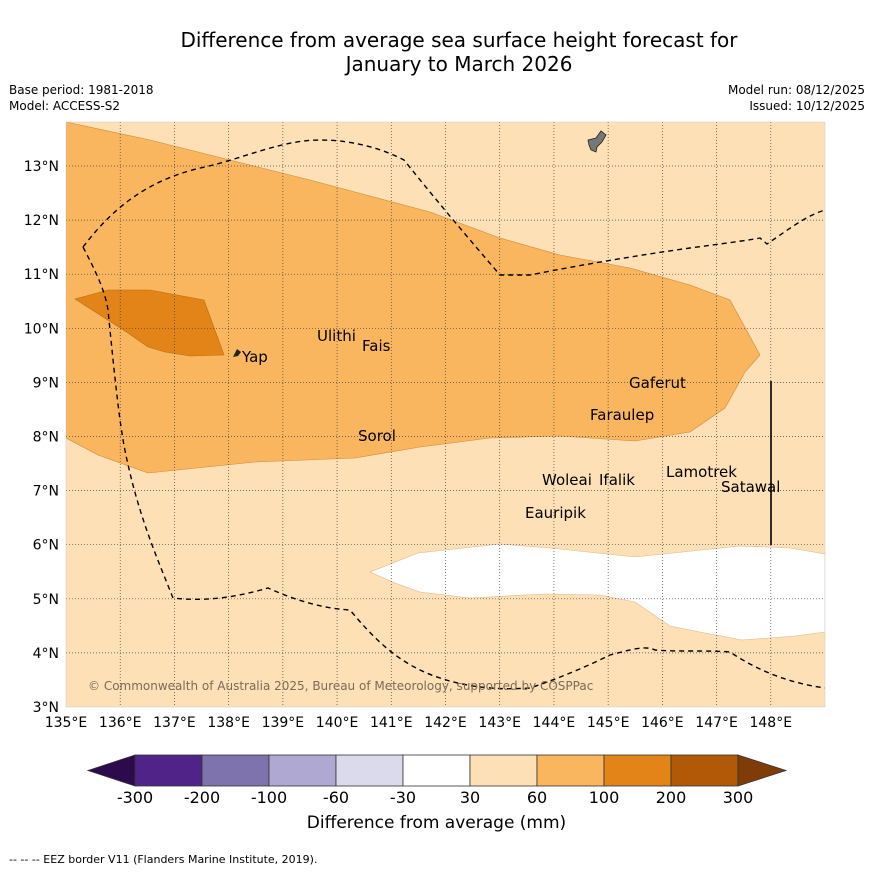 Image resolution: width=873 pixels, height=873 pixels. Describe the element at coordinates (111, 770) in the screenshot. I see `colorbar-extend-low` at that location.